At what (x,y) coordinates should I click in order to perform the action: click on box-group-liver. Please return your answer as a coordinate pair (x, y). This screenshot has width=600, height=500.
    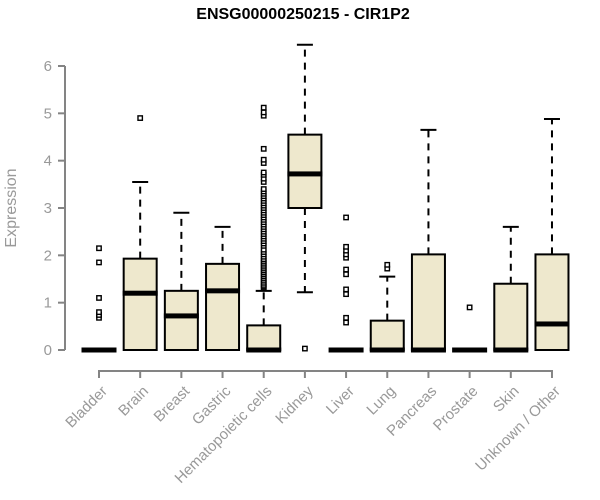
    Looking at the image, I should click on (346, 283).